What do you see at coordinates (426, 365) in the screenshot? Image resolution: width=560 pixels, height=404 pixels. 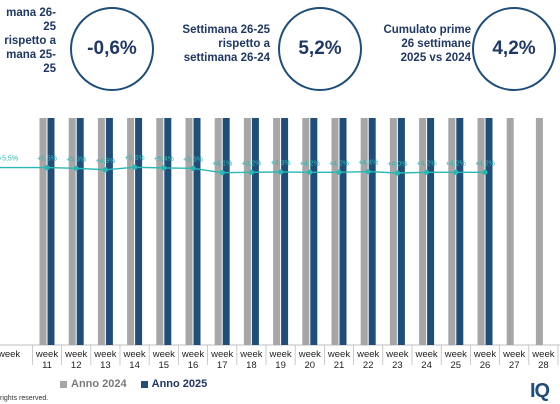 I see `x-tick-label-number: 24` at bounding box center [426, 365].